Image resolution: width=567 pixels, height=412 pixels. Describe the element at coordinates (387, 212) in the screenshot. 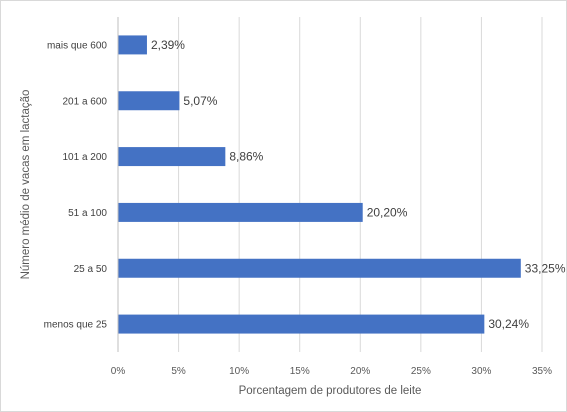

I see `data-label: 20,20%` at that location.